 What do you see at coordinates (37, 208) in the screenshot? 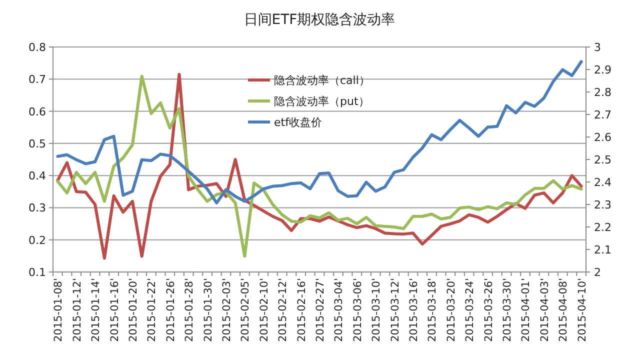
I see `y-tick-label: 0.3` at bounding box center [37, 208].